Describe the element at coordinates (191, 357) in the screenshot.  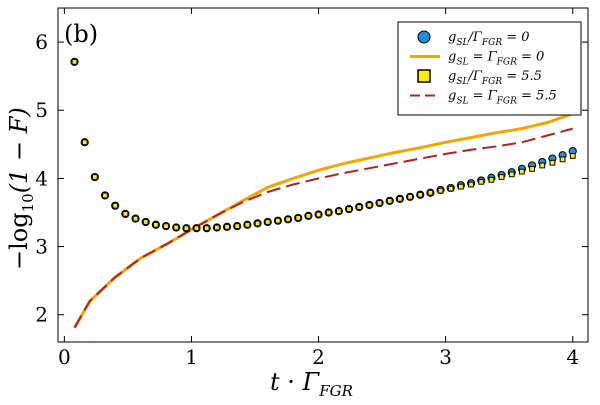
I see `x-tick-label: 1` at that location.